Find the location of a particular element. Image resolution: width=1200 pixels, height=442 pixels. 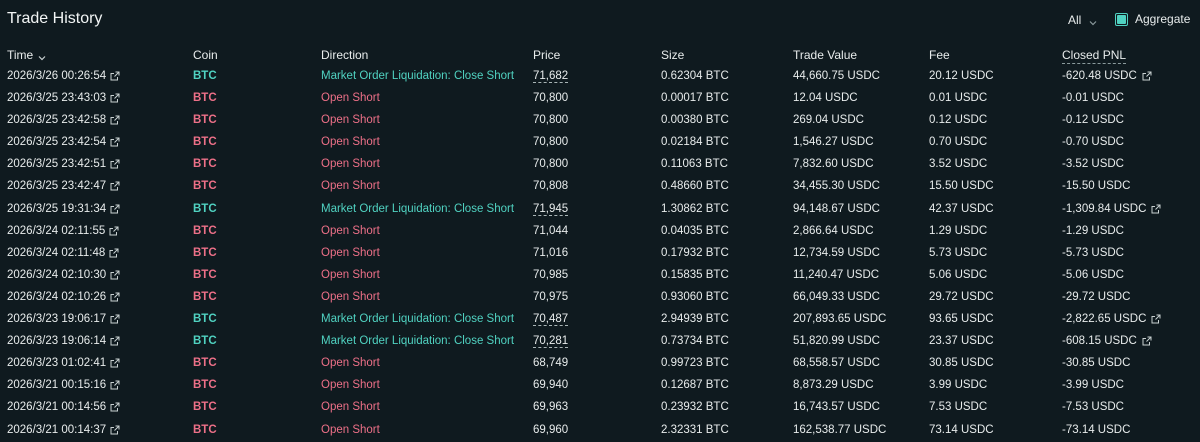

closed-pnl-cell: -1.29 USDC is located at coordinates (1093, 231).